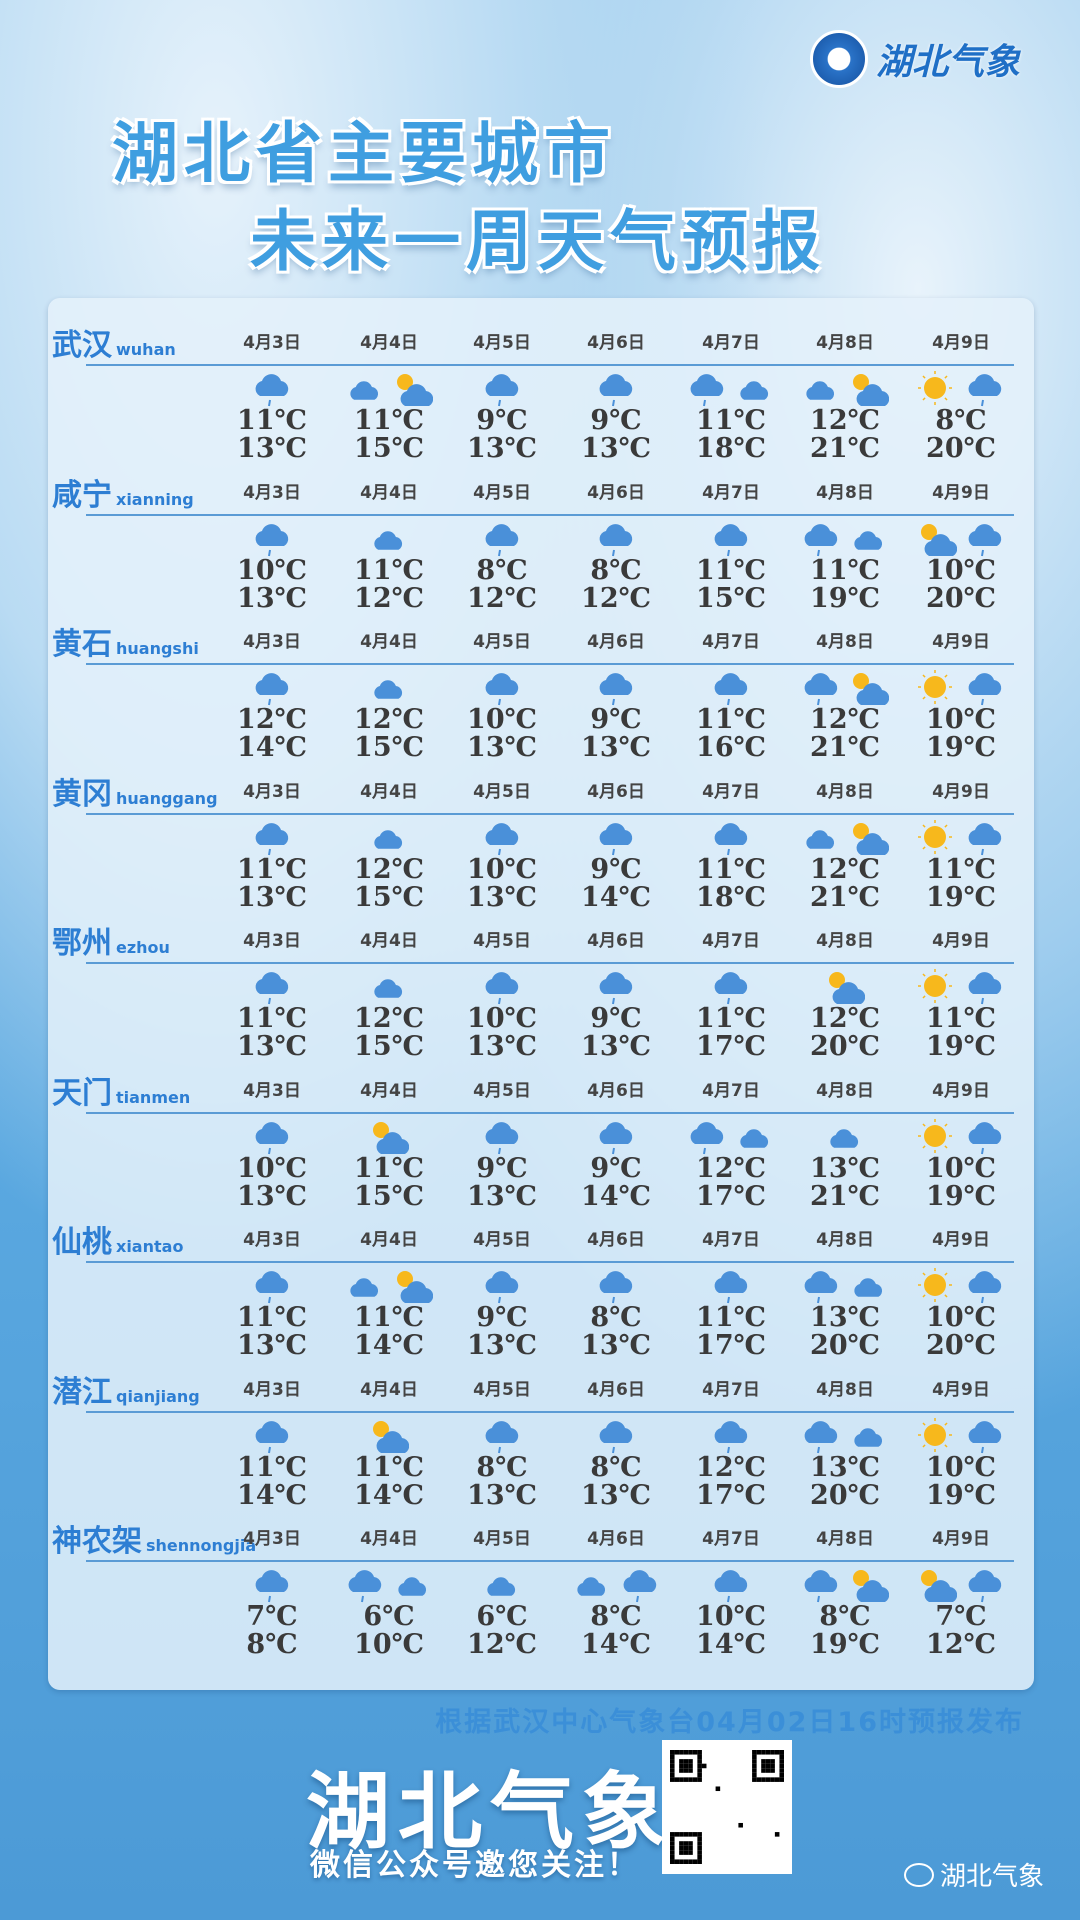 This screenshot has width=1080, height=1920. Describe the element at coordinates (389, 598) in the screenshot. I see `high-temp: 12℃` at that location.